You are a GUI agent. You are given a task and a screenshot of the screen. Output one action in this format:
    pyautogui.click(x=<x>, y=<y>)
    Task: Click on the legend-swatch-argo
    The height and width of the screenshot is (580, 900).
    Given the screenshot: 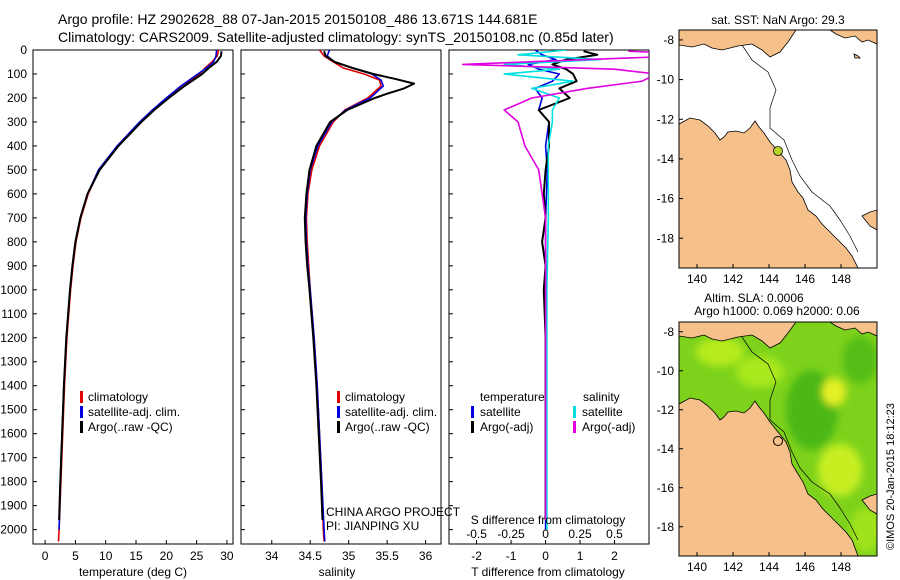 What is the action you would take?
    pyautogui.click(x=338, y=427)
    